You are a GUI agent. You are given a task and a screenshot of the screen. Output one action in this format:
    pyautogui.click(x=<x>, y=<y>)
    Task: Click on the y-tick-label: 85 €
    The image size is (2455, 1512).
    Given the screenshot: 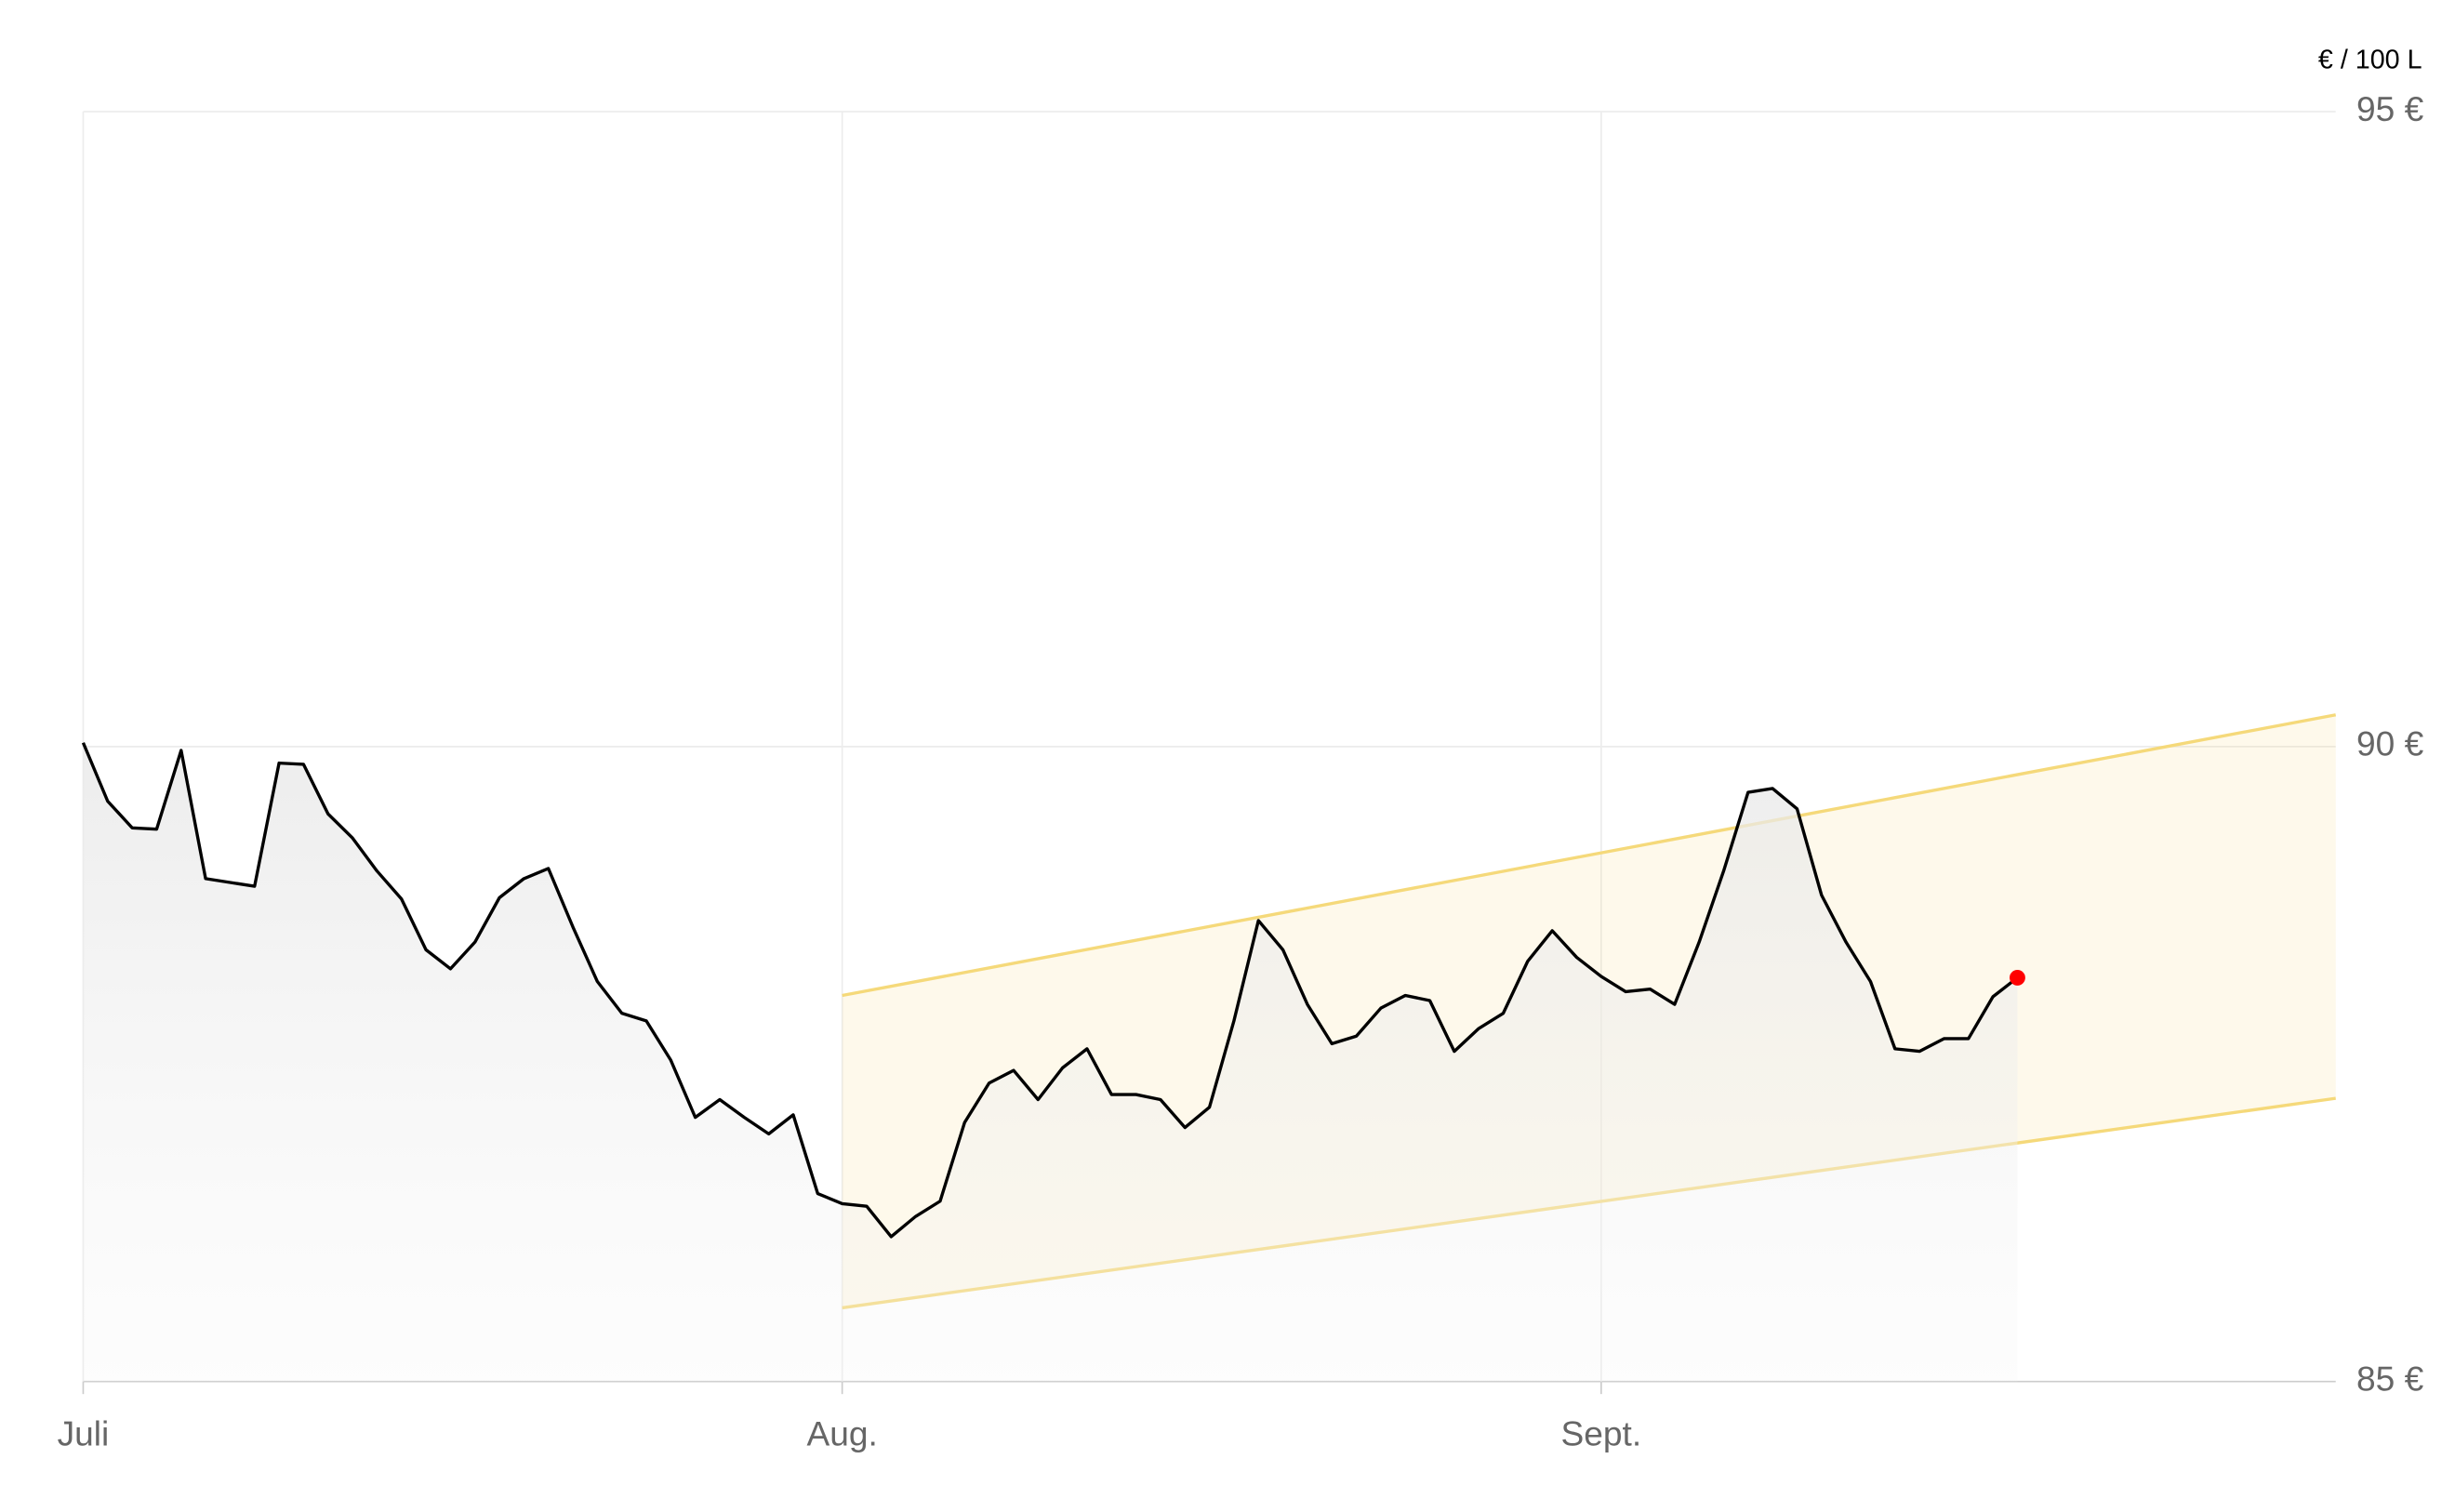 What is the action you would take?
    pyautogui.click(x=2390, y=1378)
    